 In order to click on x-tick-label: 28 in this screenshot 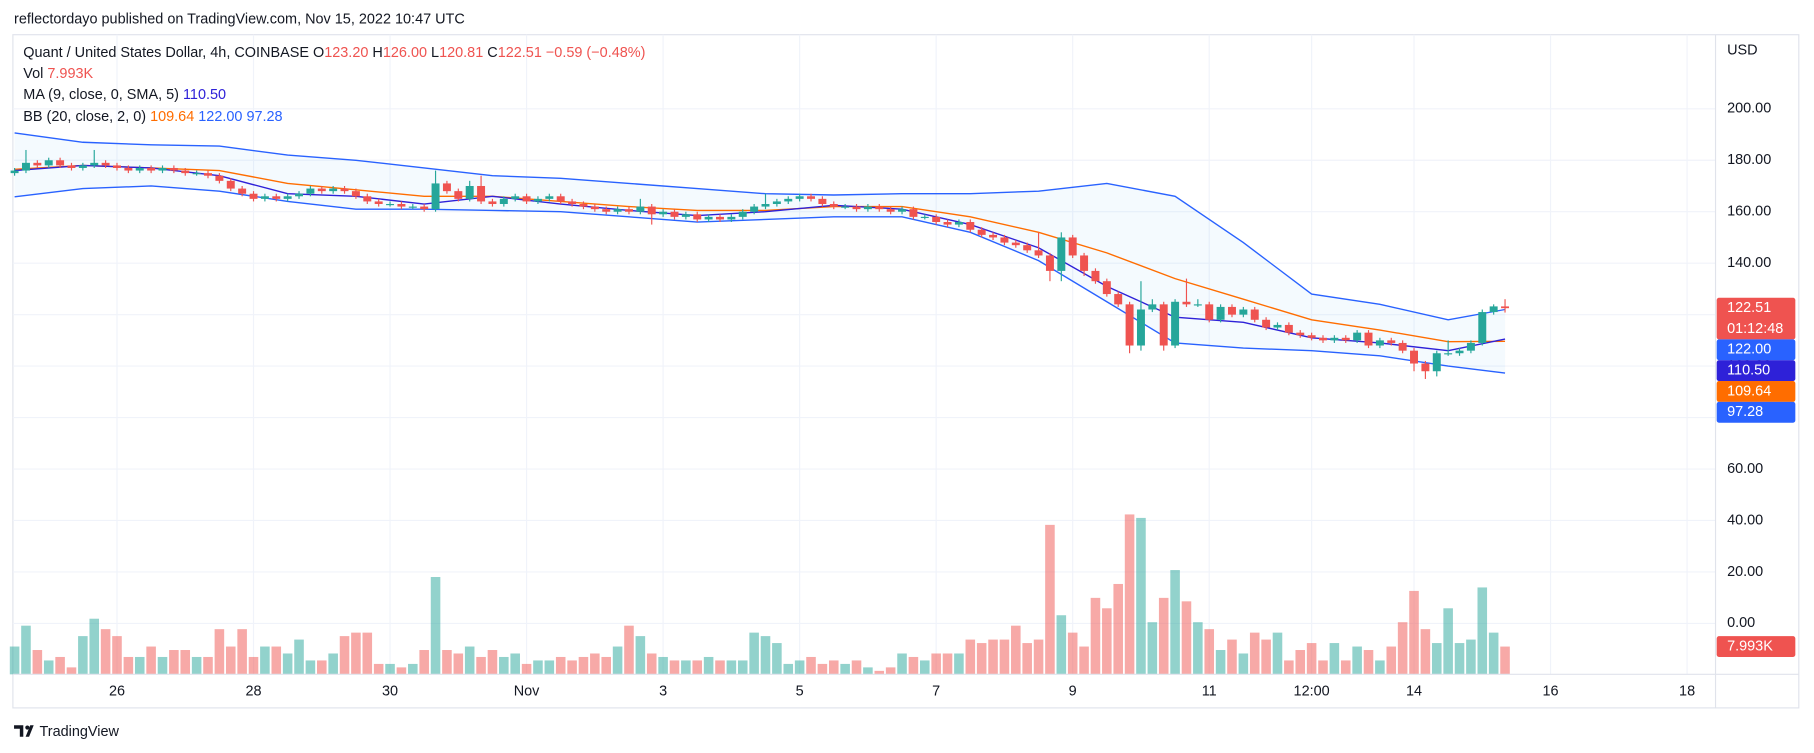, I will do `click(253, 692)`.